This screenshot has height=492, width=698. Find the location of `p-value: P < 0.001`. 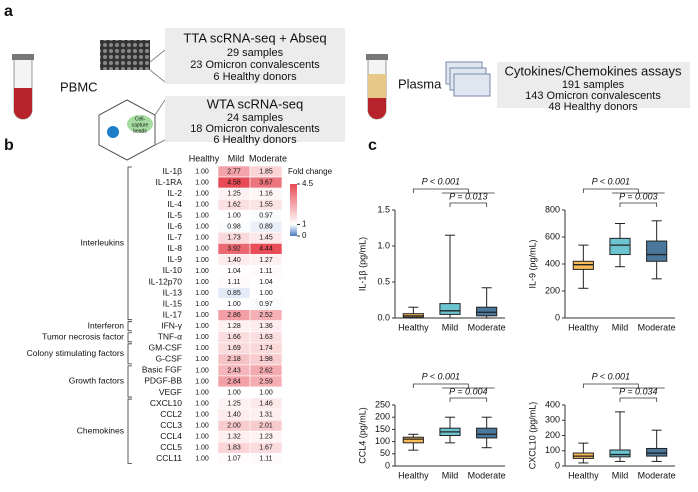

p-value: P < 0.001 is located at coordinates (611, 376).